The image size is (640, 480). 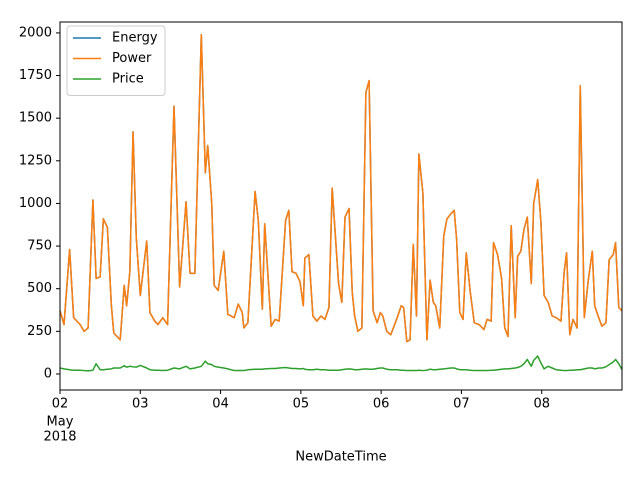 I want to click on x-tick-label: 05, so click(x=301, y=404).